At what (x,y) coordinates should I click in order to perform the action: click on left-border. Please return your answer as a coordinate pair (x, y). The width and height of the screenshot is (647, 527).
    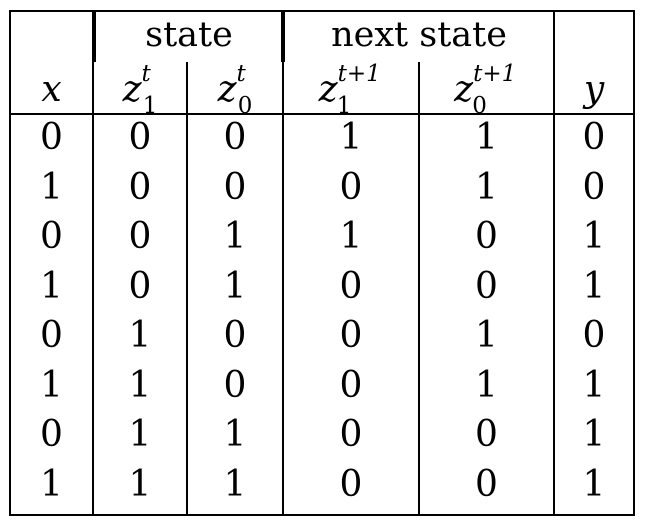
    Looking at the image, I should click on (10, 263).